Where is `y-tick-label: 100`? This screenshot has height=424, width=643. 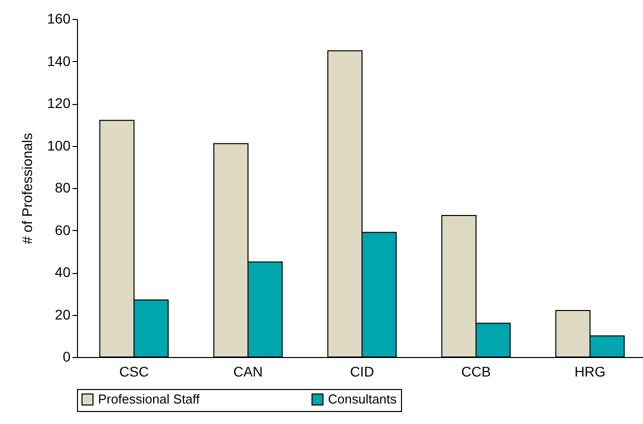
y-tick-label: 100 is located at coordinates (59, 145).